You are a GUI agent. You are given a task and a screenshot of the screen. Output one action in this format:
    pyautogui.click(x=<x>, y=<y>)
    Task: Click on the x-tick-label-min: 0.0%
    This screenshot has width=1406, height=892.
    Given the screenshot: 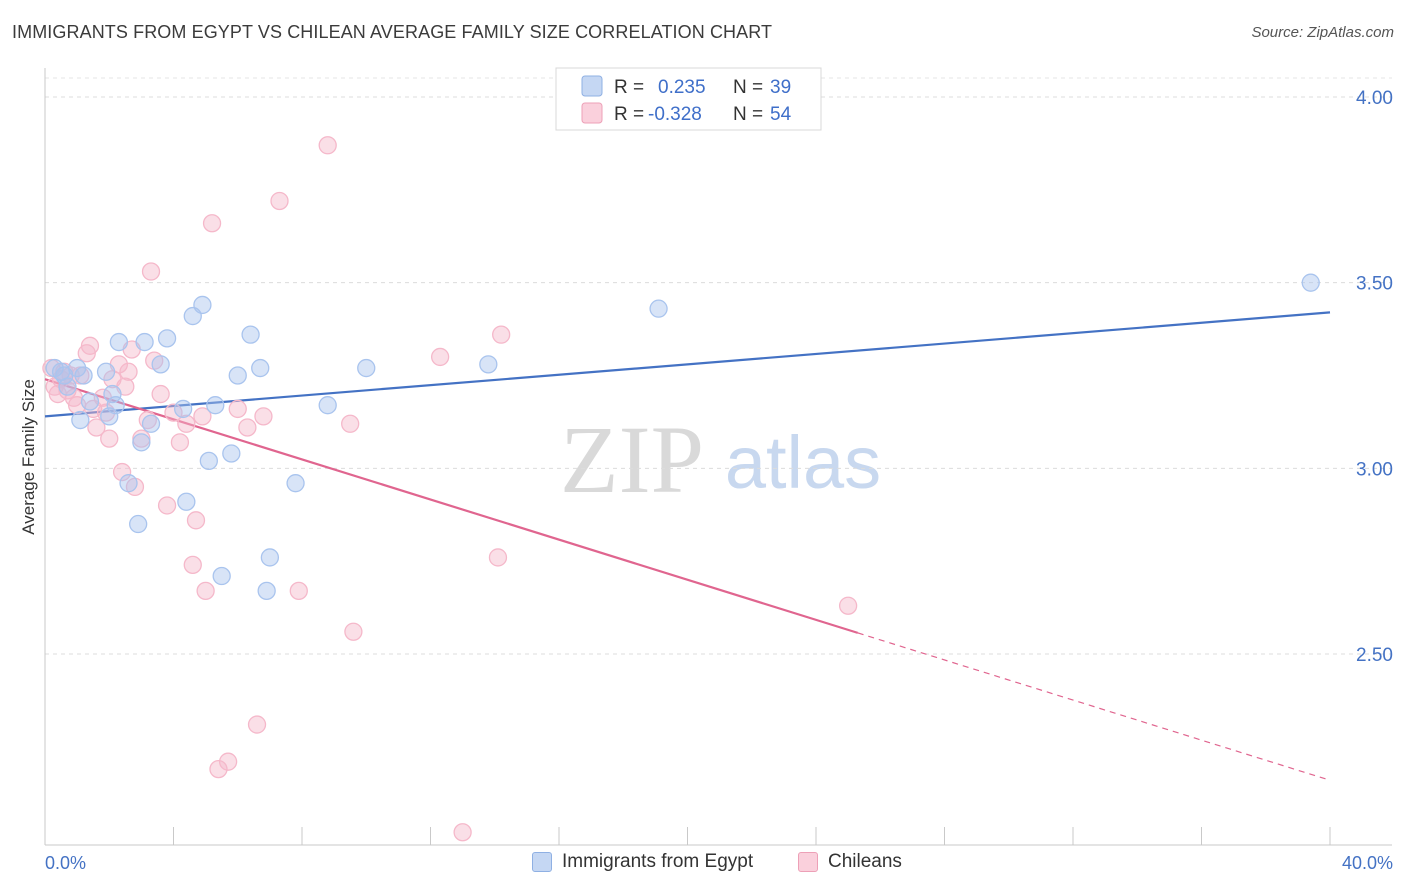 What is the action you would take?
    pyautogui.click(x=65, y=863)
    